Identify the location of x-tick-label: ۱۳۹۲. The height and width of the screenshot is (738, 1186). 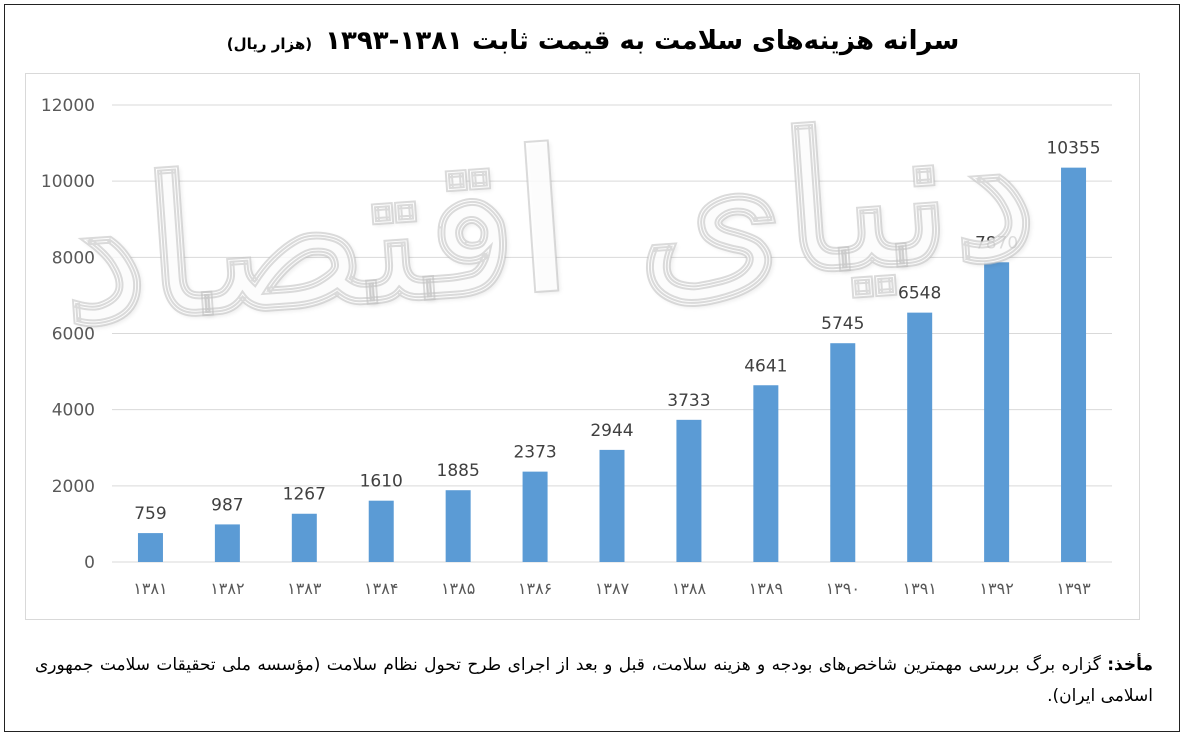
(996, 588).